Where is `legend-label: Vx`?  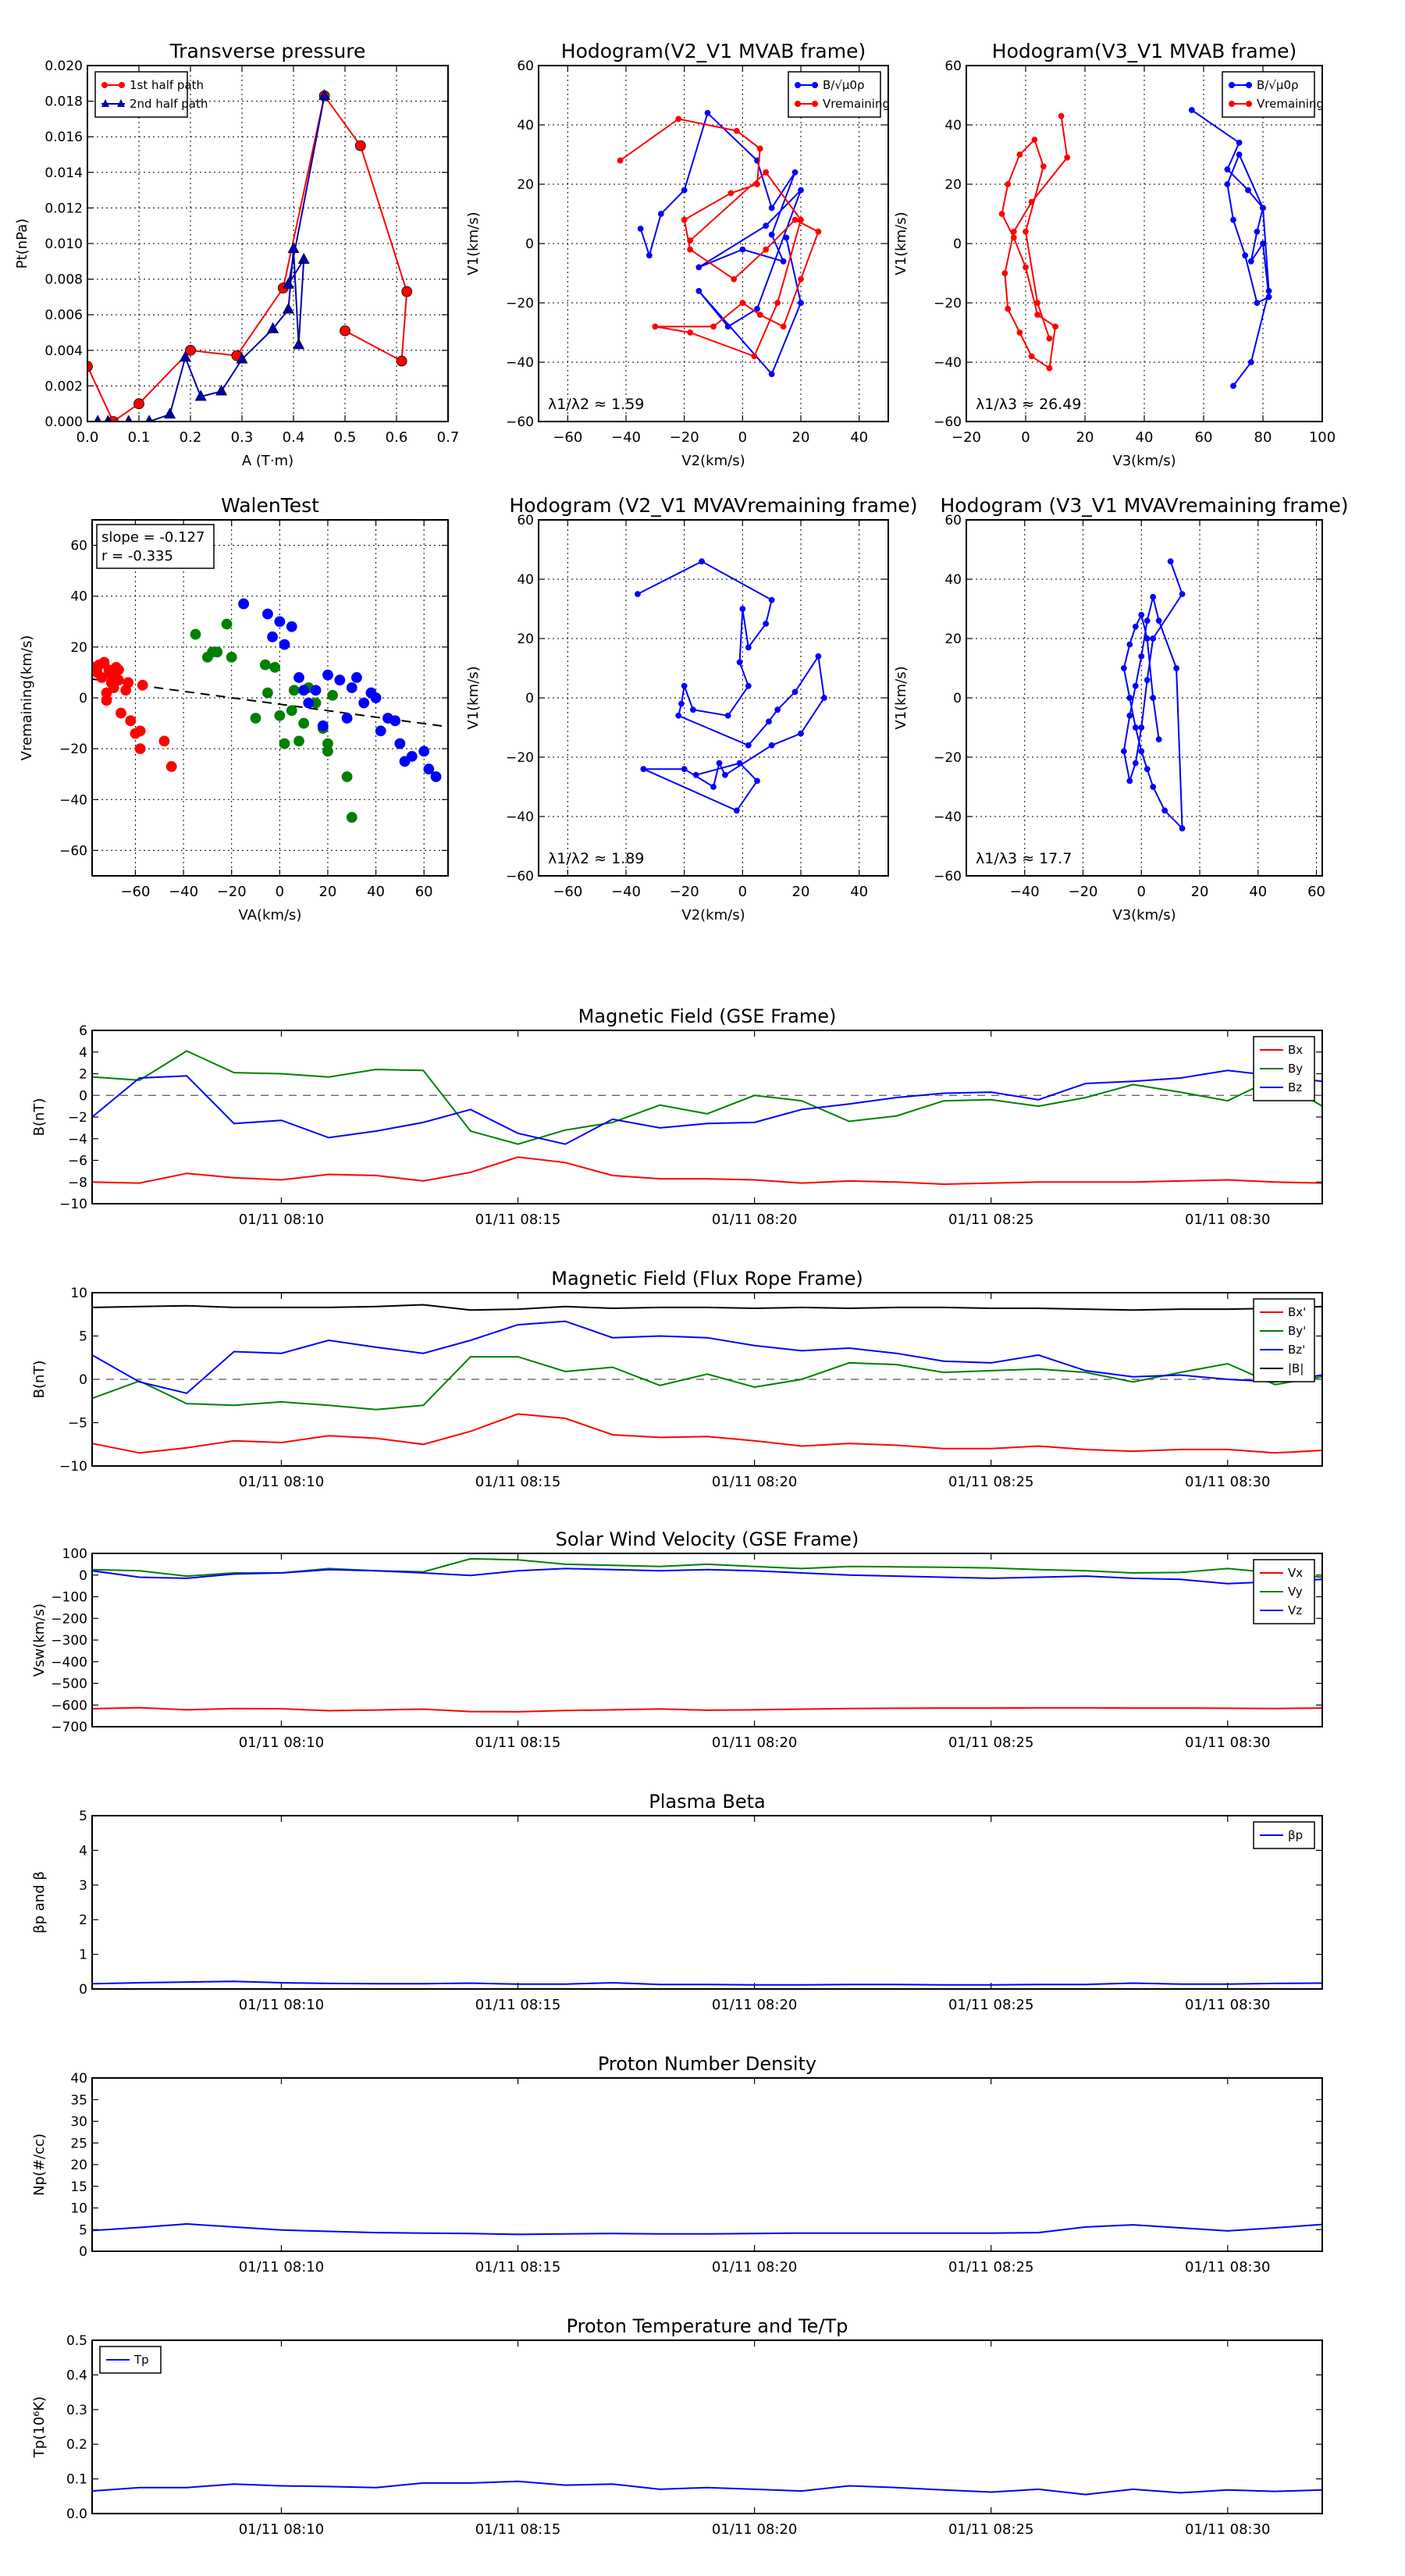
legend-label: Vx is located at coordinates (1295, 1573).